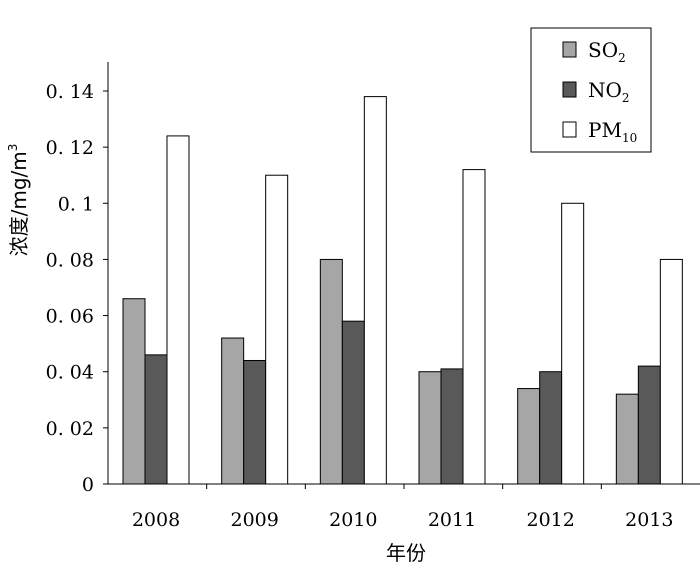 The image size is (700, 568). What do you see at coordinates (573, 343) in the screenshot?
I see `bar-pm10-2012` at bounding box center [573, 343].